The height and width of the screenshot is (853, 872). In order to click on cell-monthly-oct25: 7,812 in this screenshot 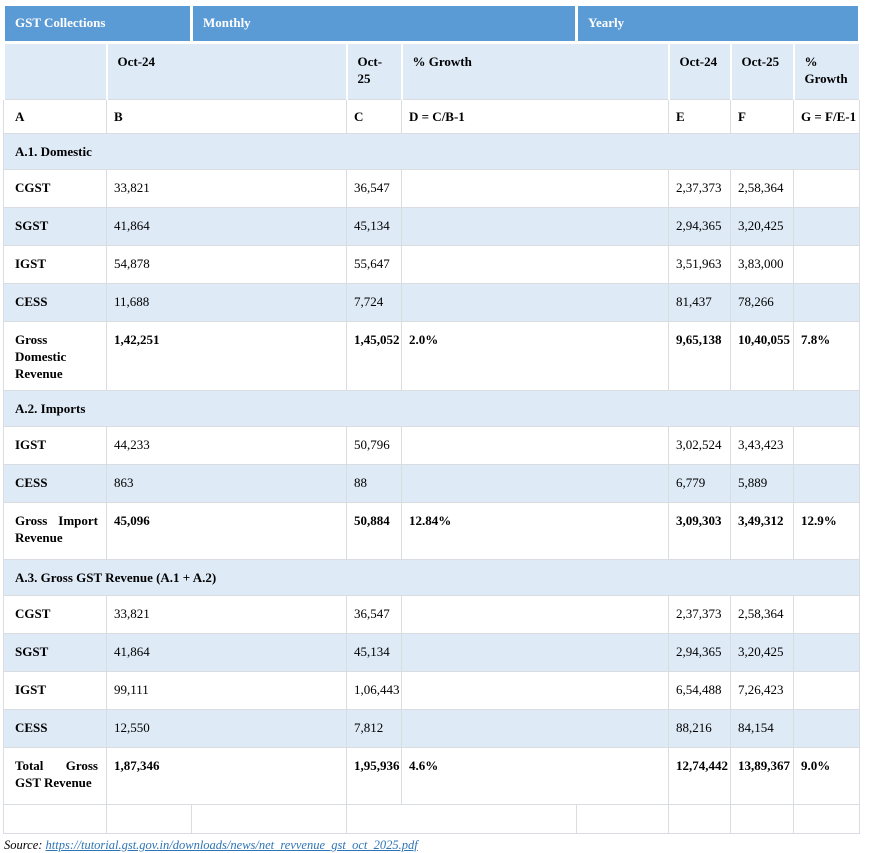, I will do `click(374, 728)`.